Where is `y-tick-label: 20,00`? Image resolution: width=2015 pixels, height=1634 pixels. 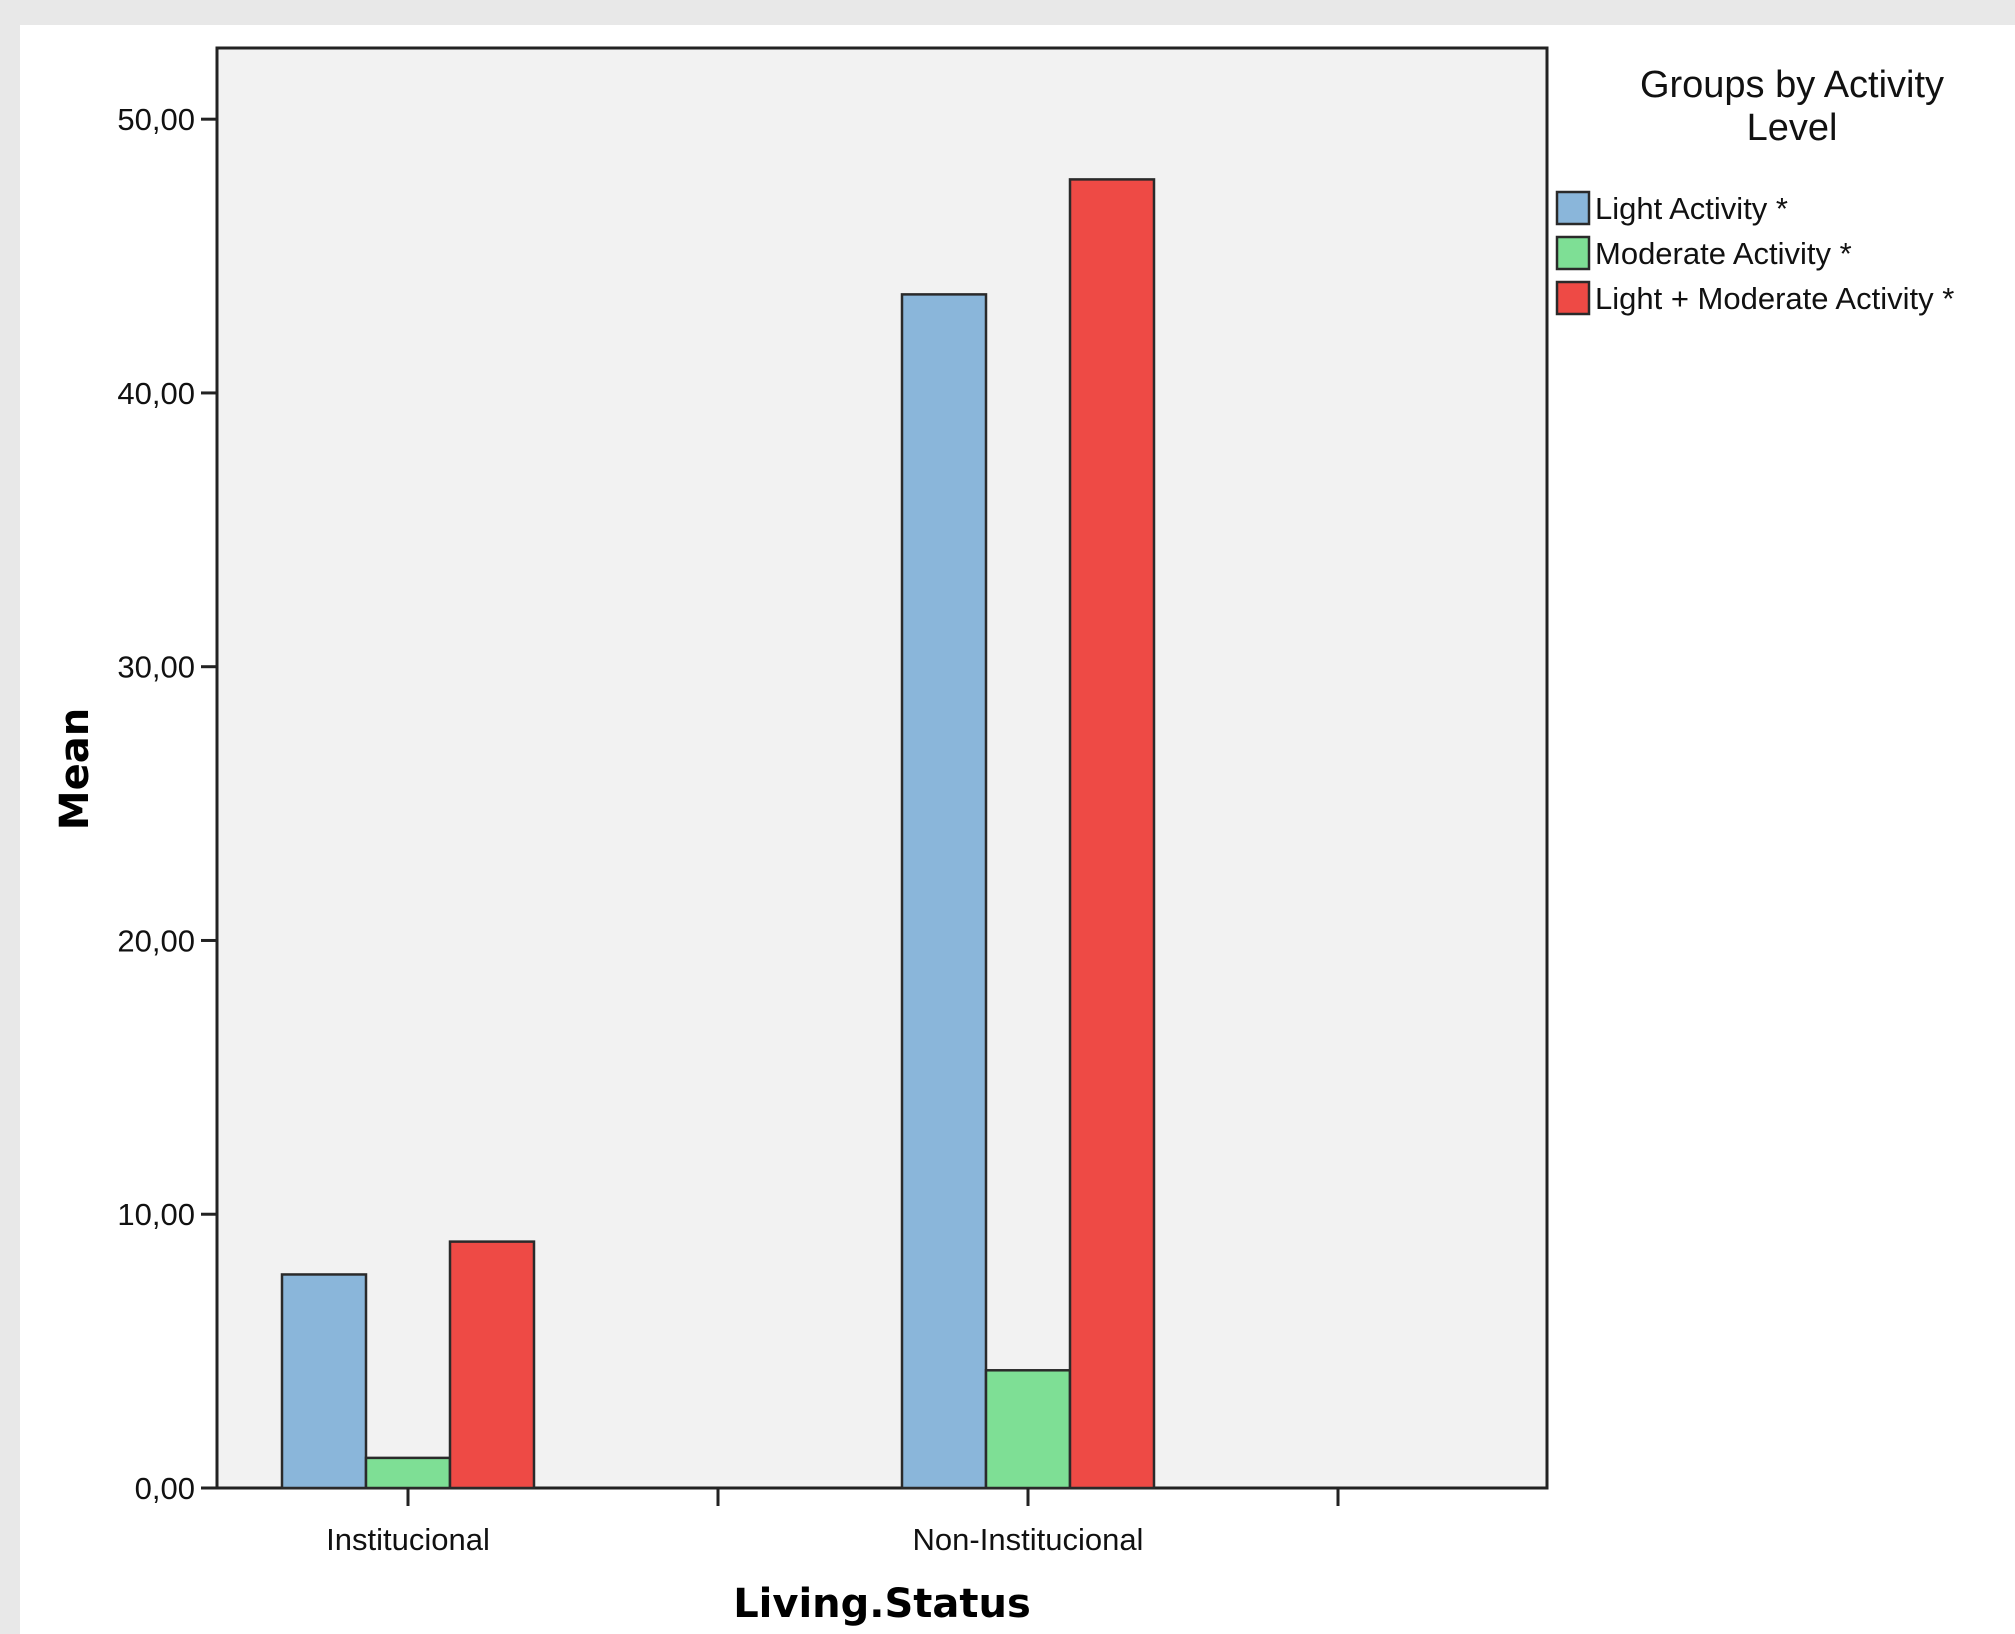
y-tick-label: 20,00 is located at coordinates (156, 940).